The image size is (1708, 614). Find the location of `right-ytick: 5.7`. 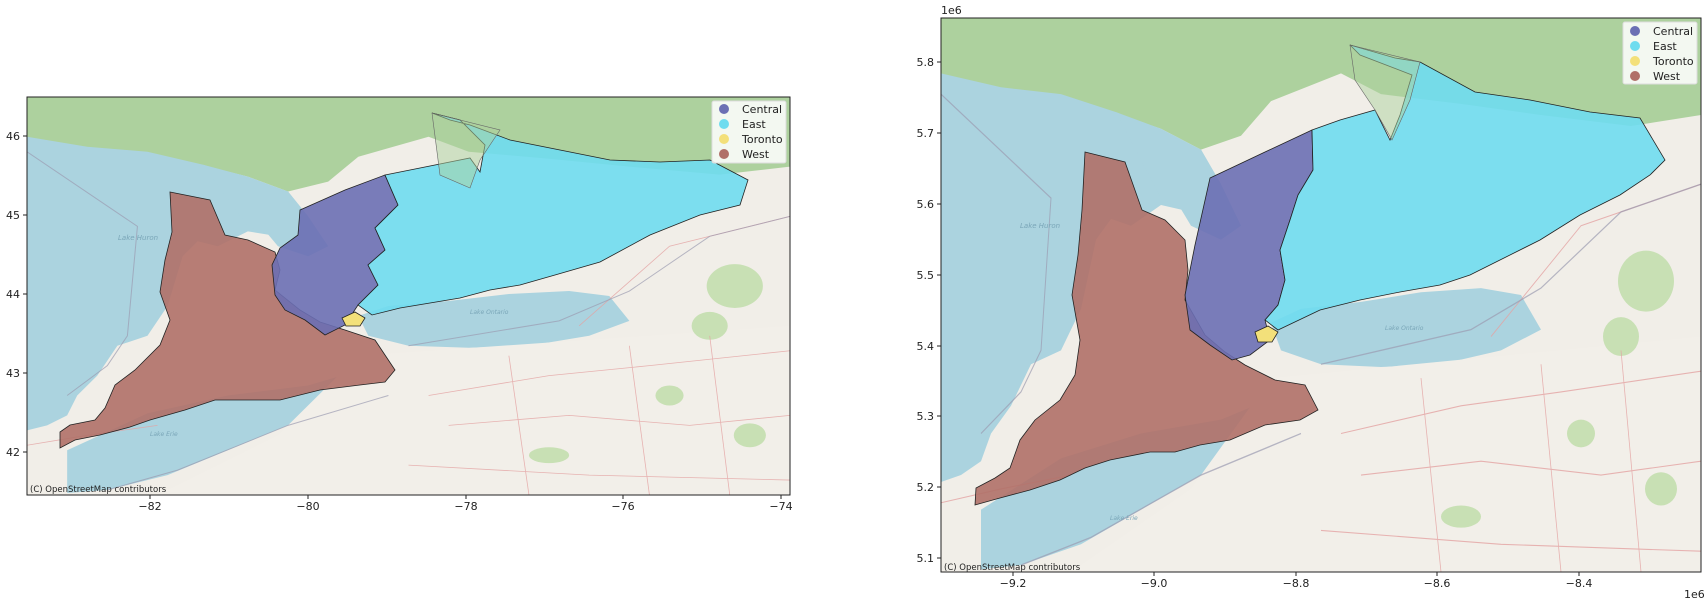

right-ytick: 5.7 is located at coordinates (926, 133).